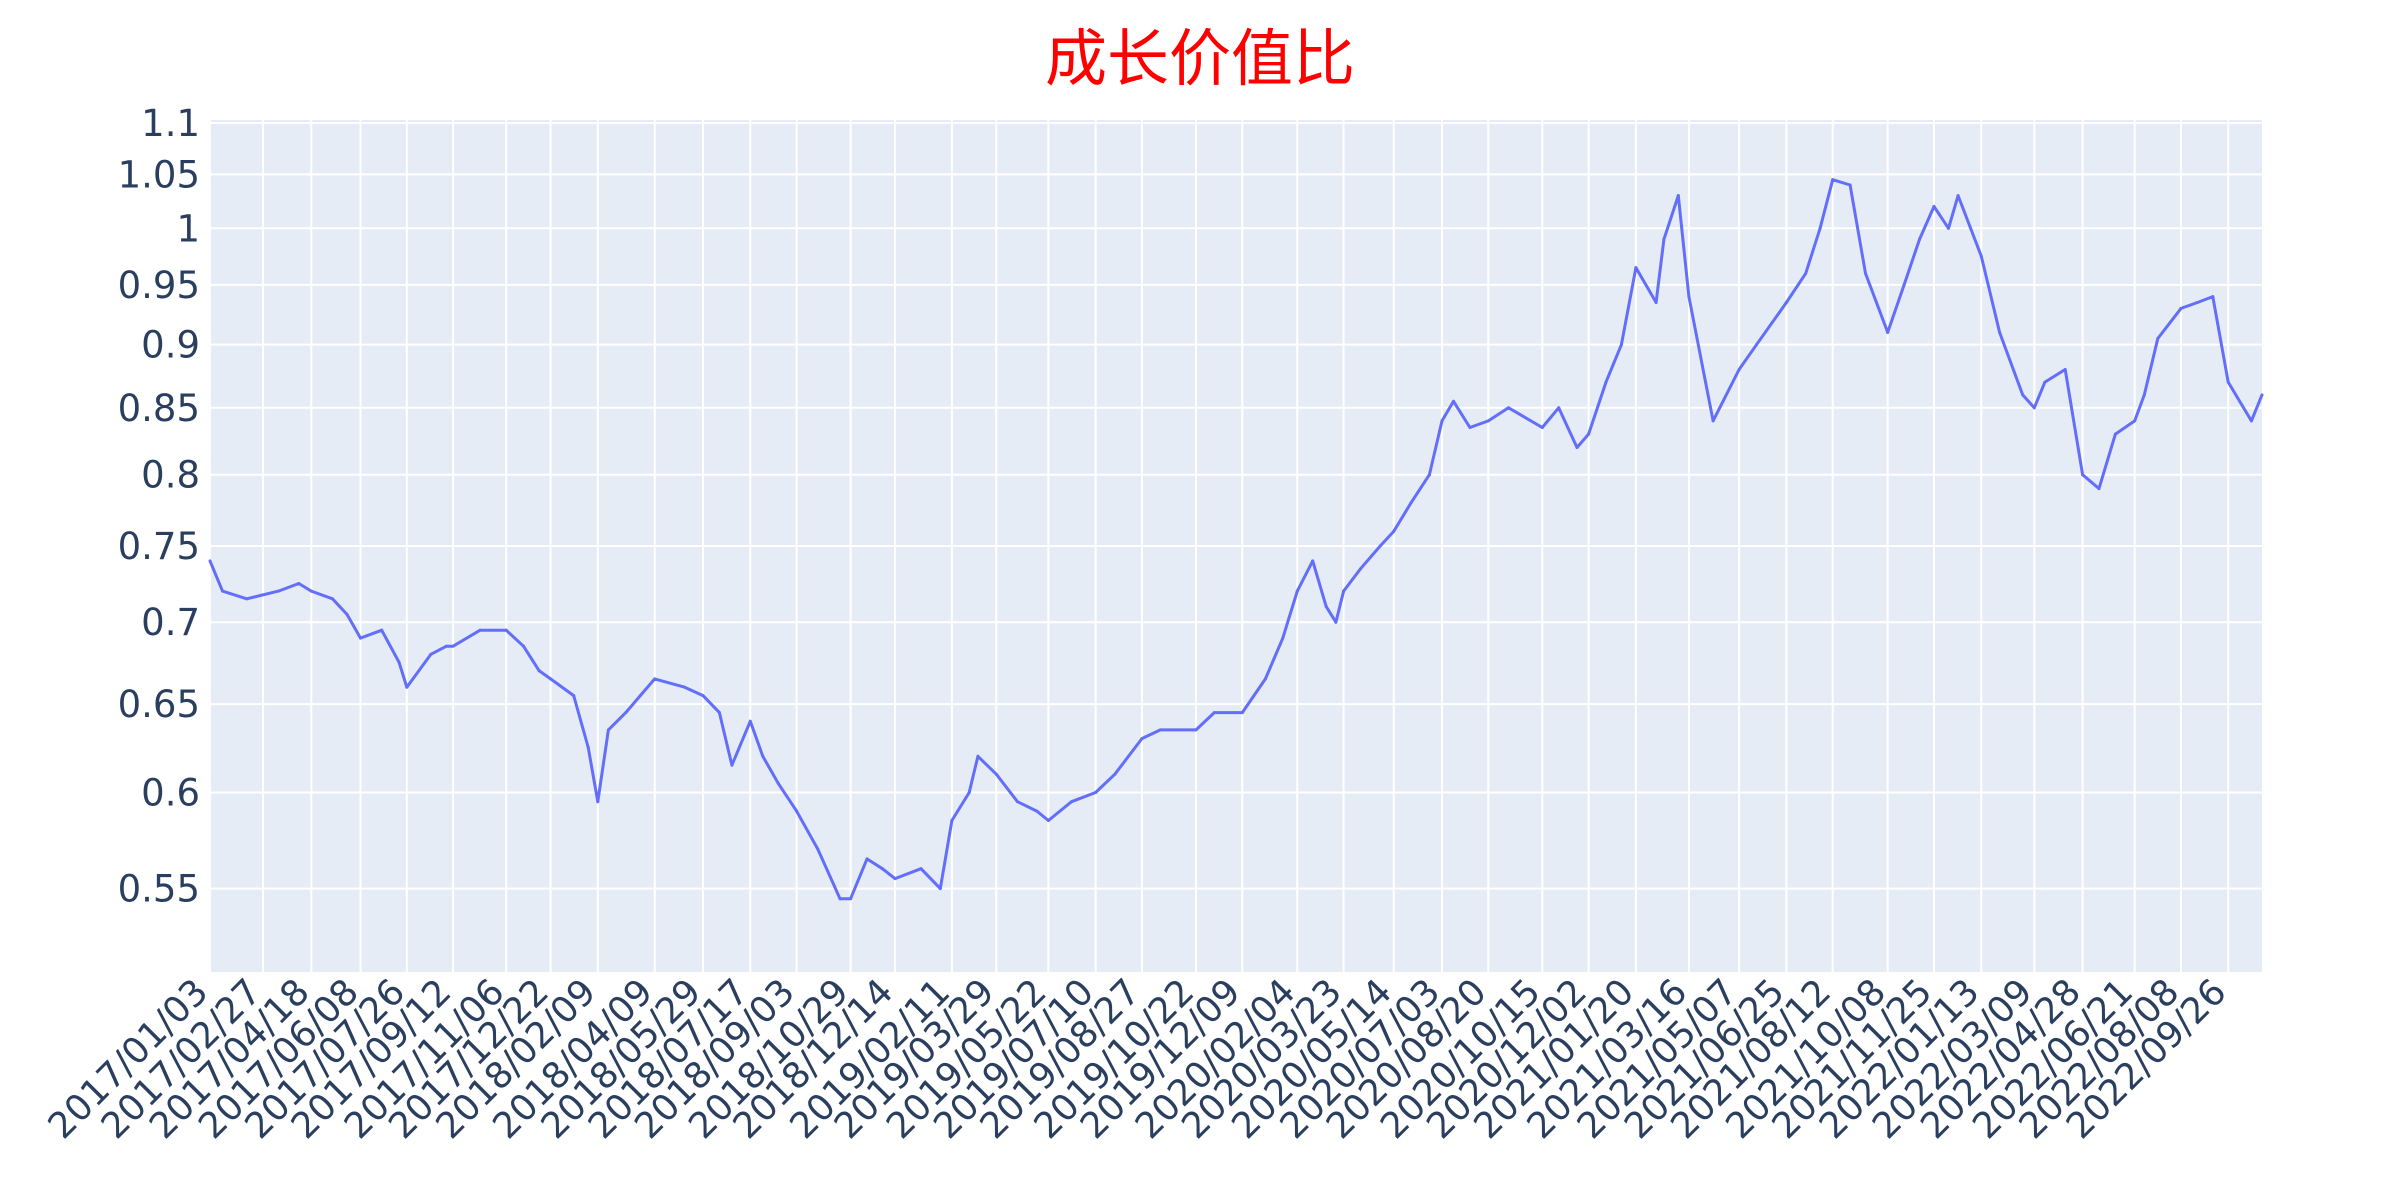  I want to click on y-tick-label: 0.95, so click(159, 285).